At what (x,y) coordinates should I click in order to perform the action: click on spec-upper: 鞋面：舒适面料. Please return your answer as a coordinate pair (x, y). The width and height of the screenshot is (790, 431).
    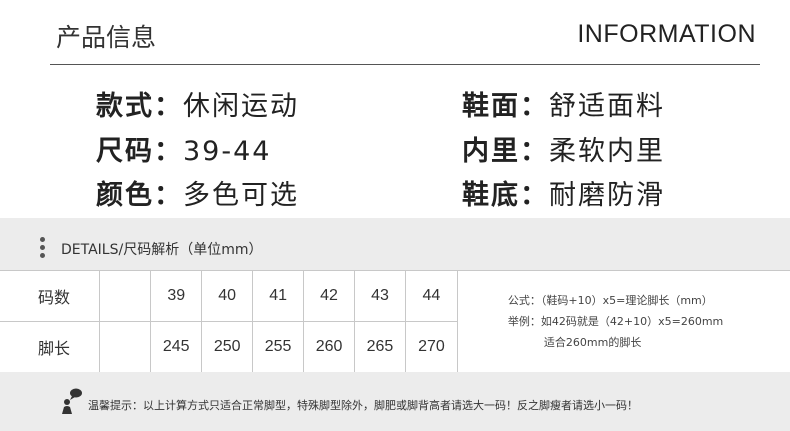
    Looking at the image, I should click on (563, 103).